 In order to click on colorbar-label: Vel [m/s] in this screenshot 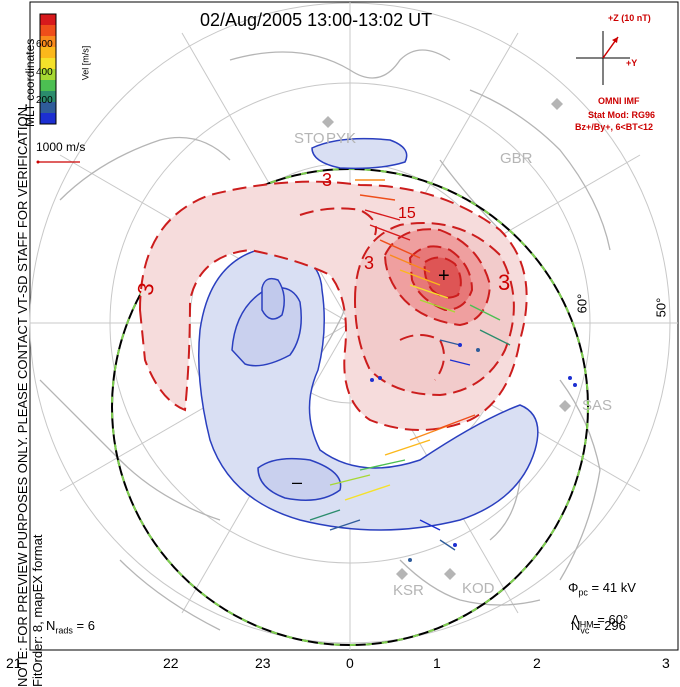, I will do `click(85, 63)`.